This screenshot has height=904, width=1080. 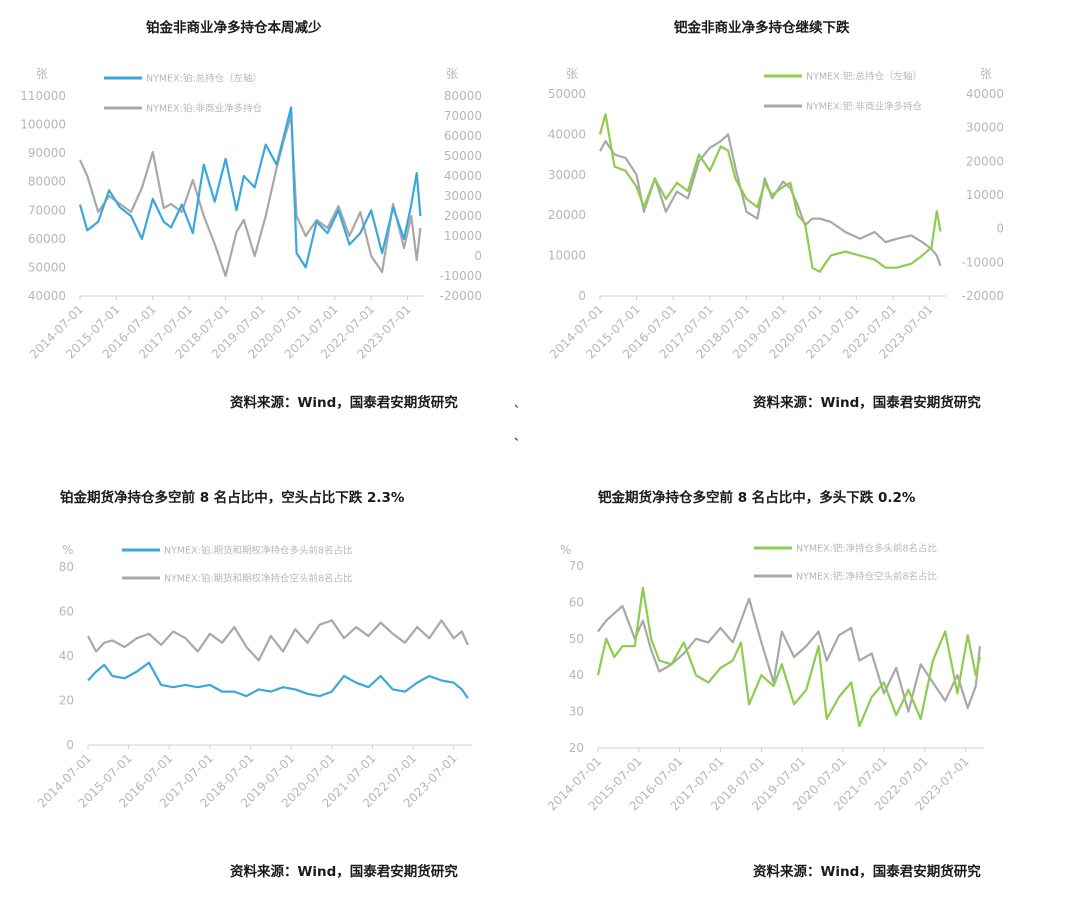 I want to click on legend-label: NYMEX:铂:期货和期权净持仓空头前8名占比, so click(x=258, y=579).